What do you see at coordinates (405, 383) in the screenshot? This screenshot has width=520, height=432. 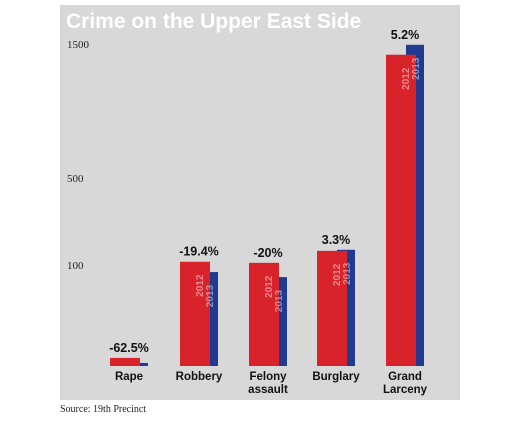 I see `category-label: Grand Larceny` at bounding box center [405, 383].